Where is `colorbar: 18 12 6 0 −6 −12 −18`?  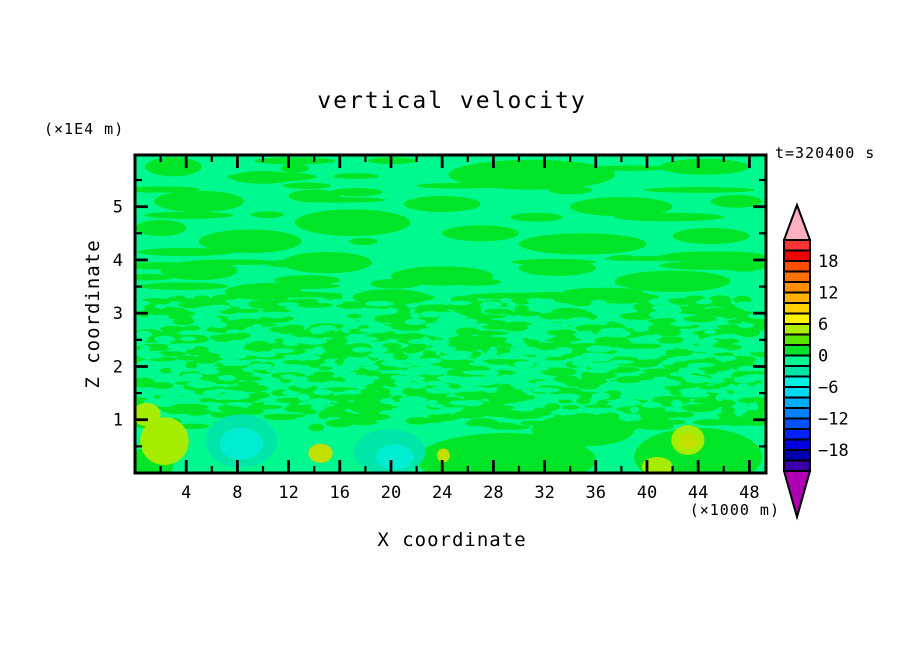
colorbar: 18 12 6 0 −6 −12 −18 is located at coordinates (815, 361).